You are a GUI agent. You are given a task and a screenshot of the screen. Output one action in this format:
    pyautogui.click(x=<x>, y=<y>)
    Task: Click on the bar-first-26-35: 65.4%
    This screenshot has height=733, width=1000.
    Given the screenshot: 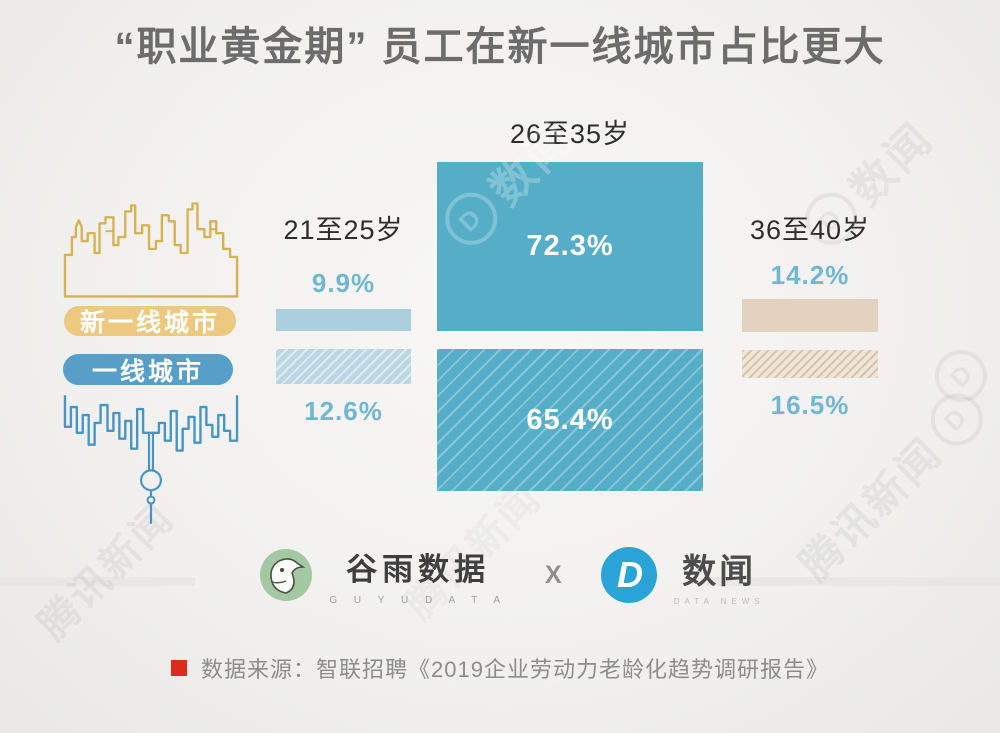 What is the action you would take?
    pyautogui.click(x=570, y=420)
    